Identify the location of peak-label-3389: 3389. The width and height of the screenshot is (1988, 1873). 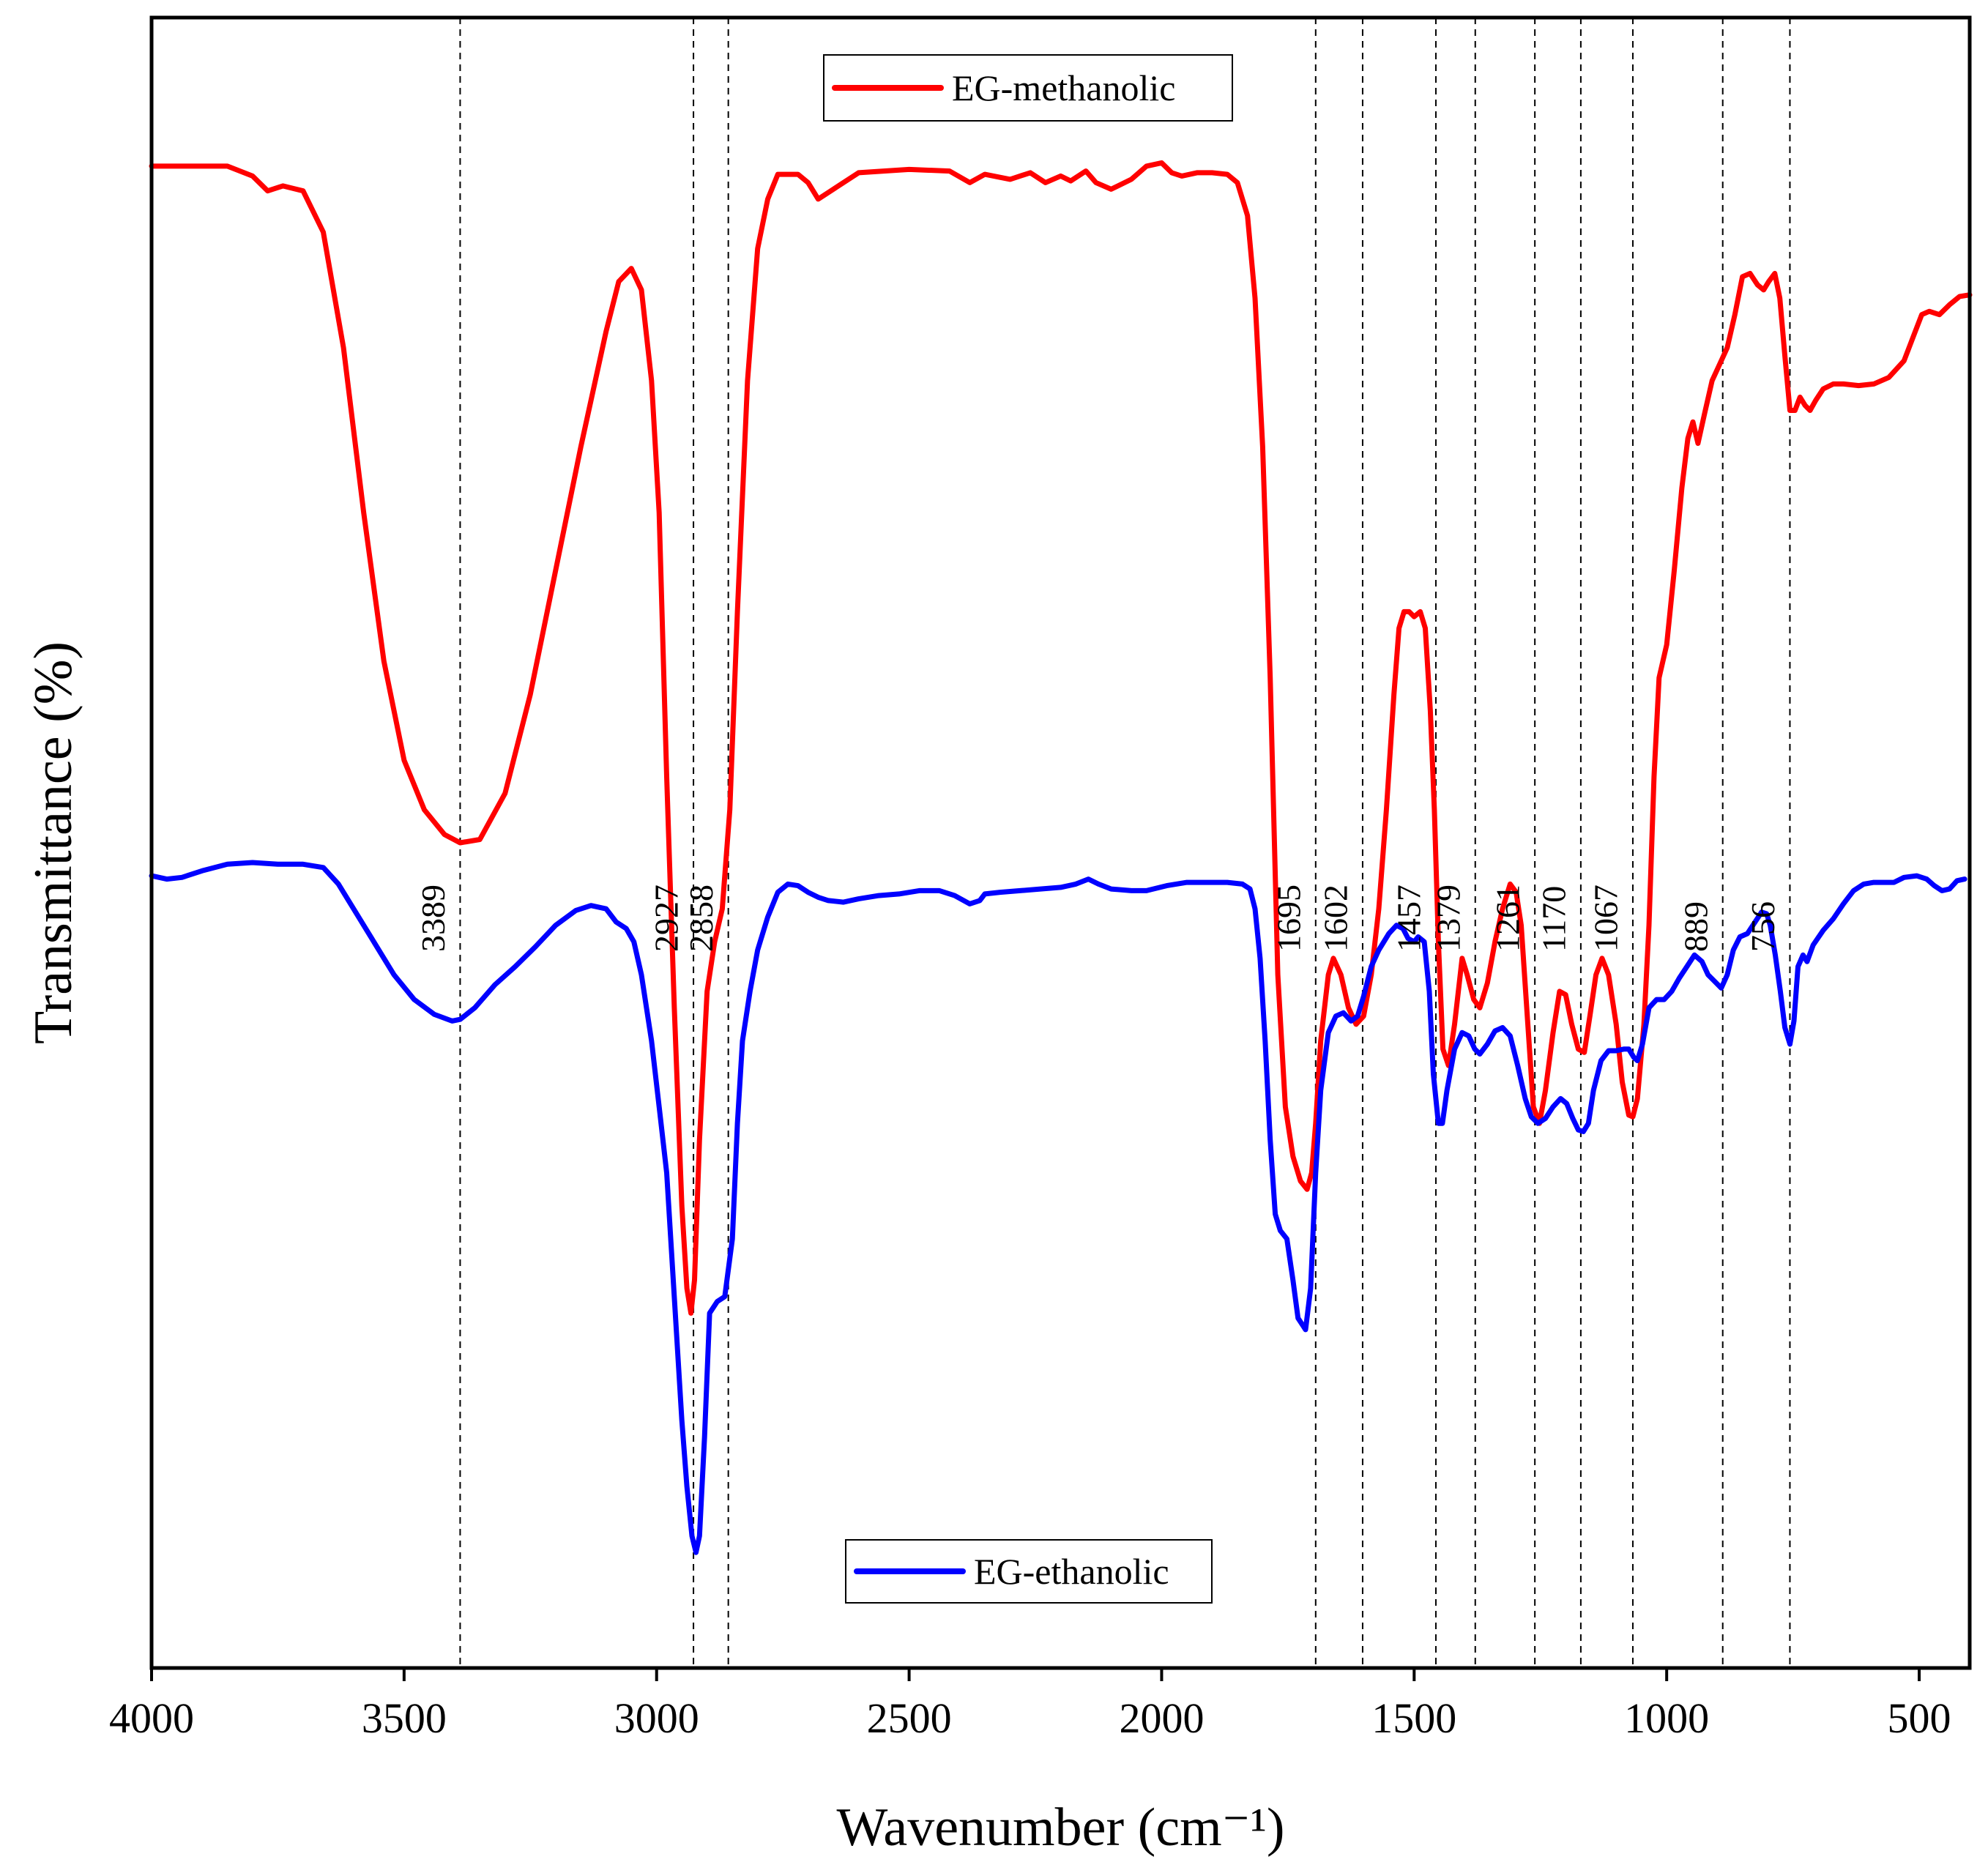
(433, 918).